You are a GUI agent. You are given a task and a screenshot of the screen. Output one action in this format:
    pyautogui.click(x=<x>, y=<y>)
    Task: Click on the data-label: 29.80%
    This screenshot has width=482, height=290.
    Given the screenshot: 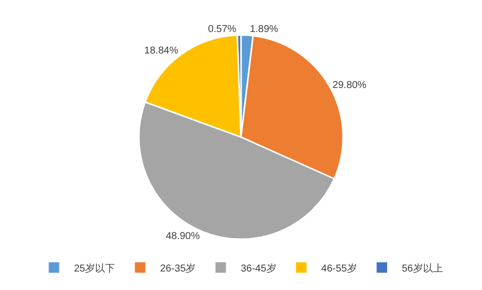 What is the action you would take?
    pyautogui.click(x=349, y=85)
    